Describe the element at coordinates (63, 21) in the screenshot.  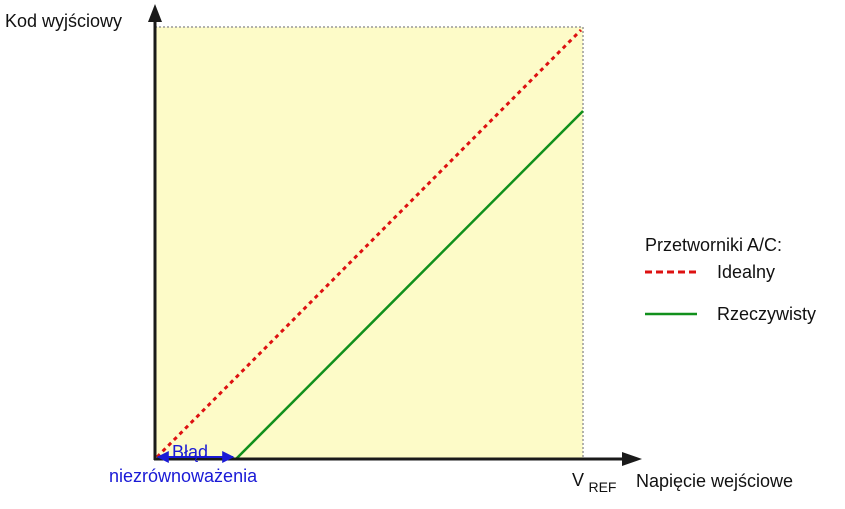
I see `y-axis-label: Kod wyjściowy` at that location.